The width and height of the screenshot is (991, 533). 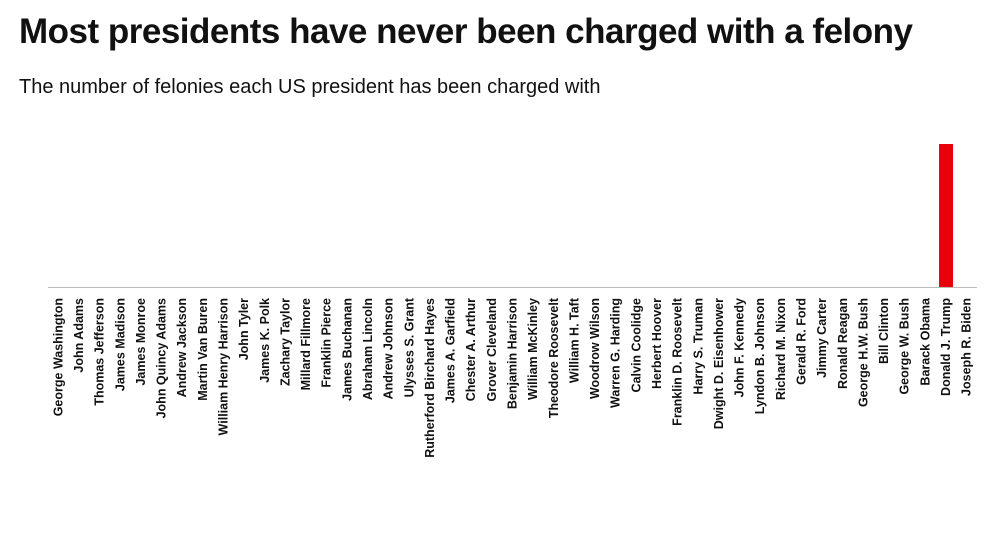 I want to click on x-tick-label: Barack Obama, so click(x=925, y=341).